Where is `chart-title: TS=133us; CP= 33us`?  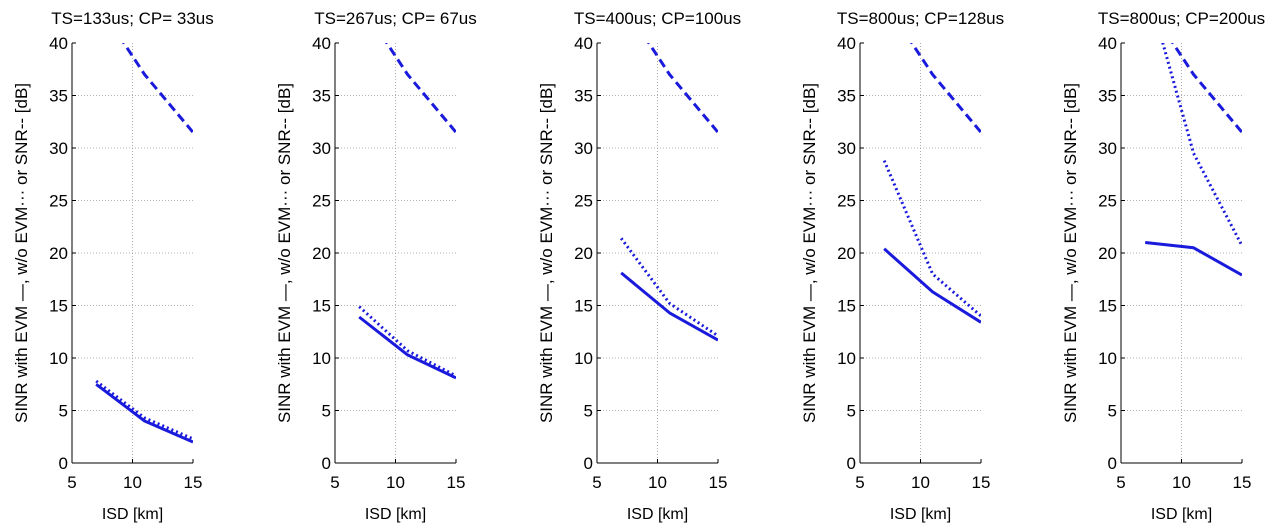 chart-title: TS=133us; CP= 33us is located at coordinates (132, 18).